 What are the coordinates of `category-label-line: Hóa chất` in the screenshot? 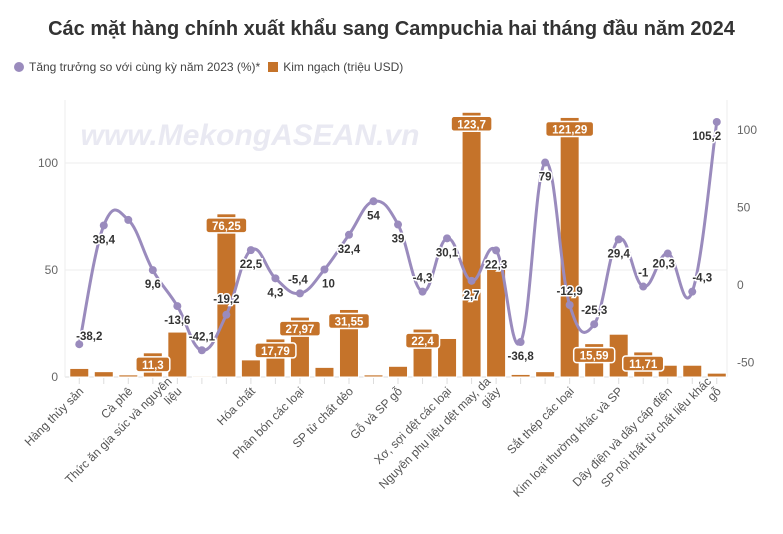 It's located at (236, 406).